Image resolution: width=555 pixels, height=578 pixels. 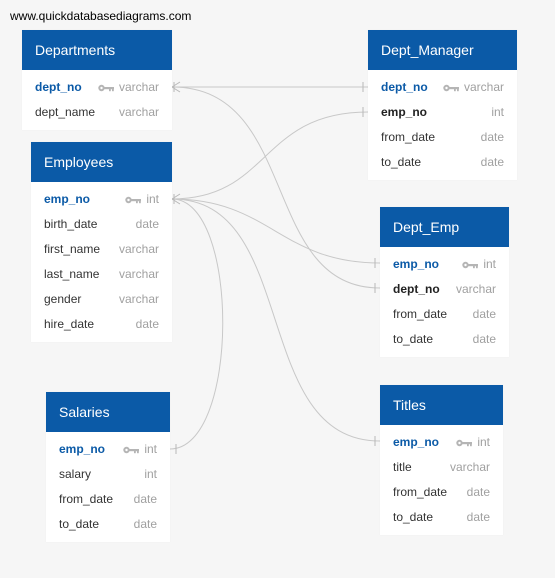 What do you see at coordinates (101, 162) in the screenshot?
I see `table-header-employees: Employees` at bounding box center [101, 162].